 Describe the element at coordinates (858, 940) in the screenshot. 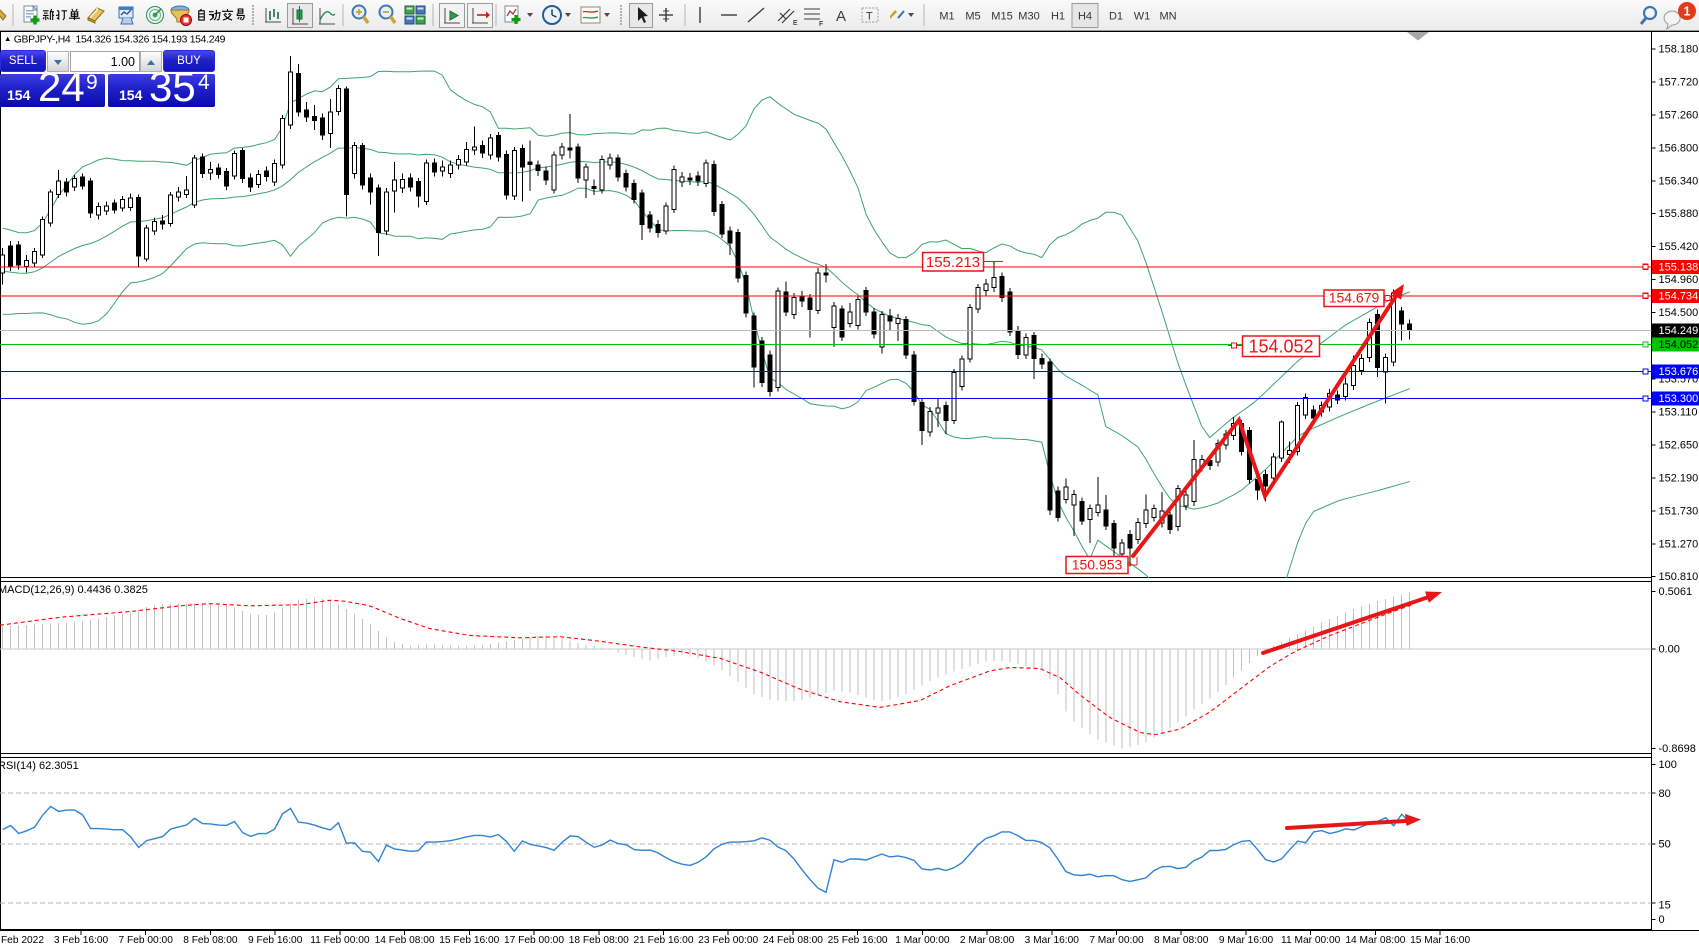

I see `svg-text: 25 Feb 16:00` at that location.